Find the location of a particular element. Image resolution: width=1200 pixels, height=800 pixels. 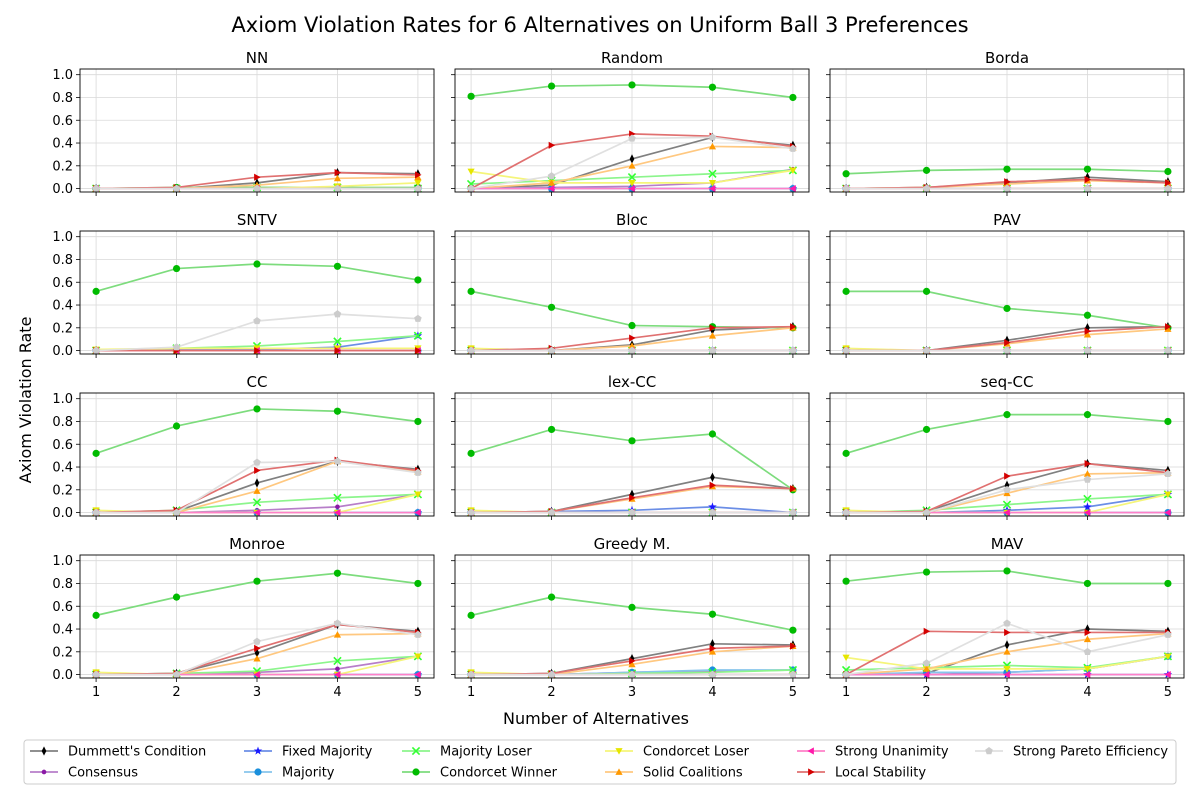

y-tick-label: 1.0 is located at coordinates (62, 561).